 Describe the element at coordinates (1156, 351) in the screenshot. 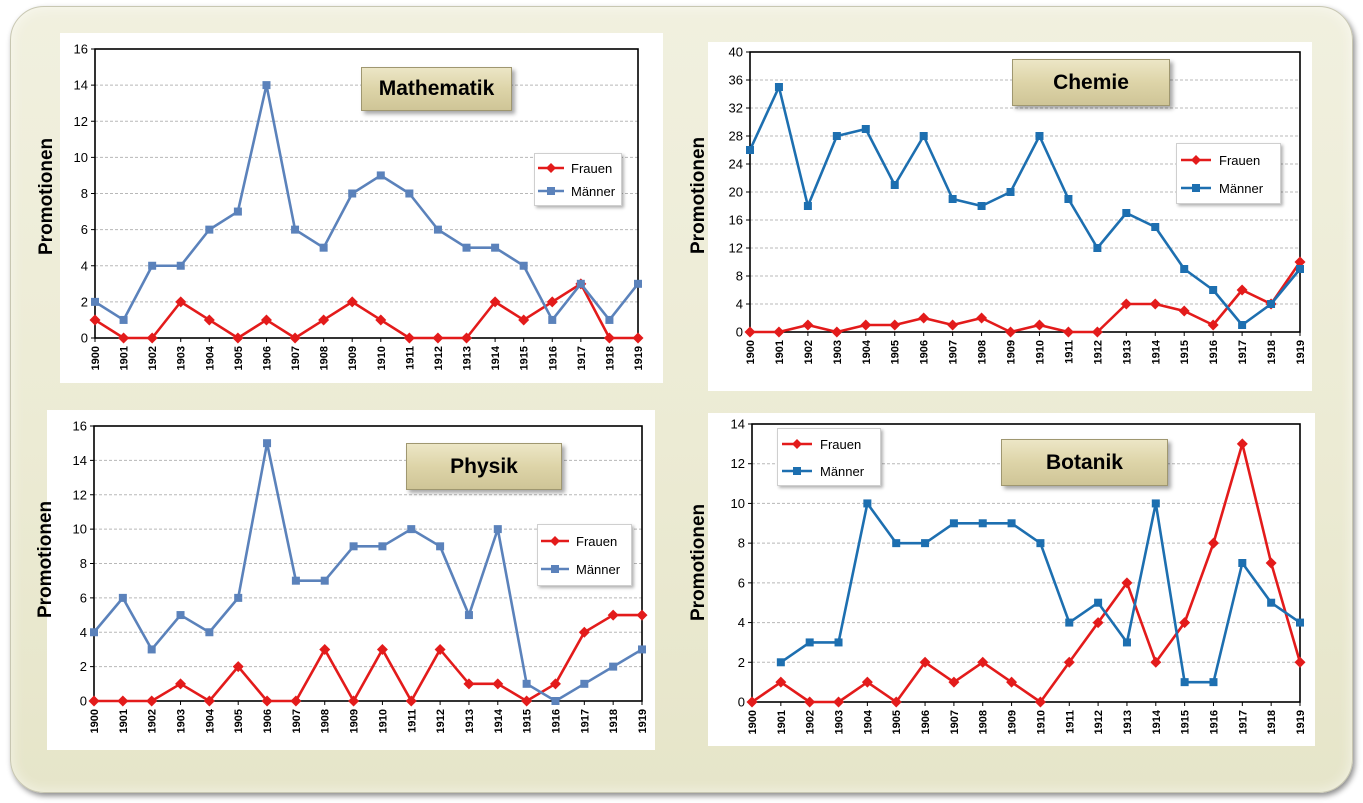

I see `x-tick-label: 1914` at that location.